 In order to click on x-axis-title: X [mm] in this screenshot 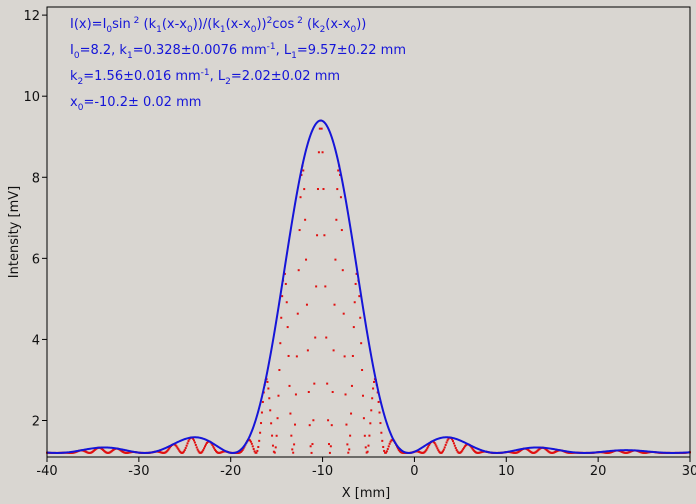, I will do `click(366, 493)`.